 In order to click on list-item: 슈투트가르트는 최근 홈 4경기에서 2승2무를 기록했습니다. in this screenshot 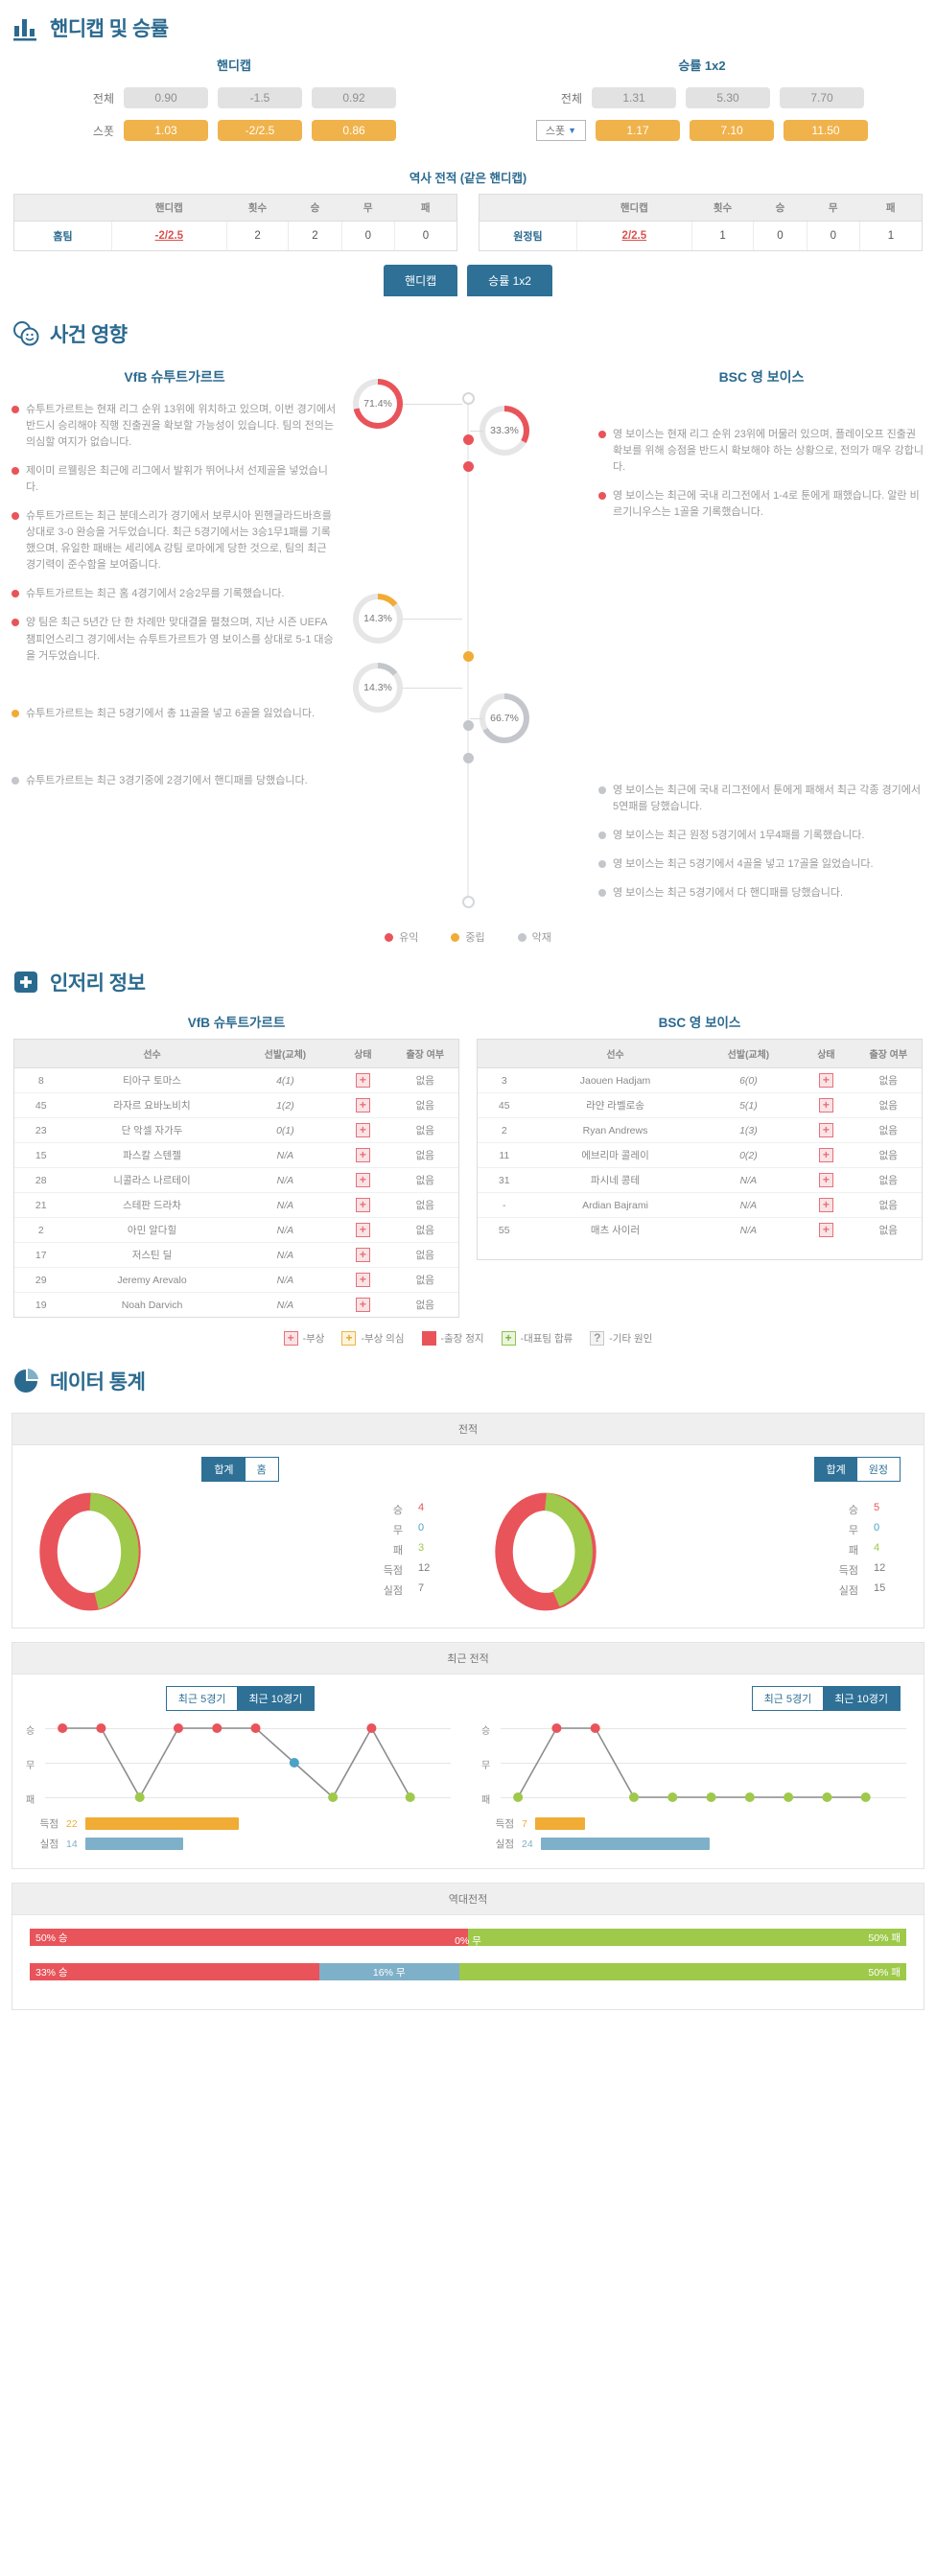, I will do `click(175, 594)`.